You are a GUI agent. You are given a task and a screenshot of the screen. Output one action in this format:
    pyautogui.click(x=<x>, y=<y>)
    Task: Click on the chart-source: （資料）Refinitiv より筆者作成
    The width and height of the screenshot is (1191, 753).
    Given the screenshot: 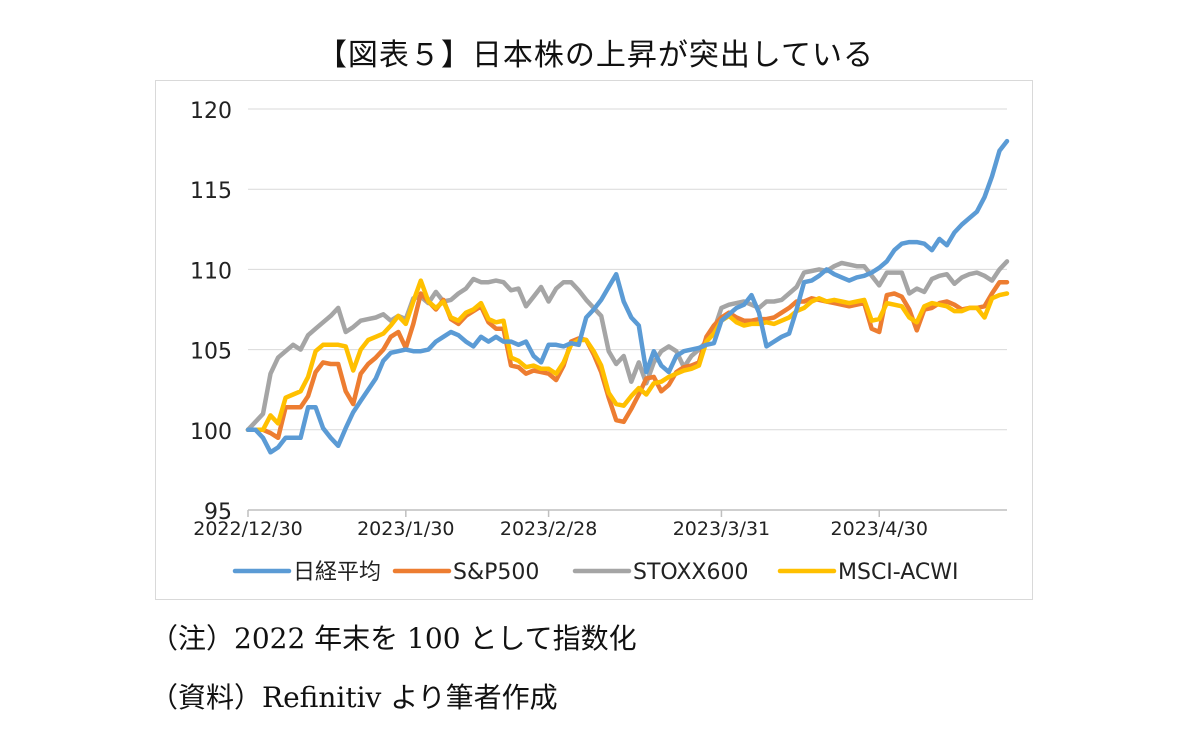 What is the action you would take?
    pyautogui.click(x=354, y=697)
    